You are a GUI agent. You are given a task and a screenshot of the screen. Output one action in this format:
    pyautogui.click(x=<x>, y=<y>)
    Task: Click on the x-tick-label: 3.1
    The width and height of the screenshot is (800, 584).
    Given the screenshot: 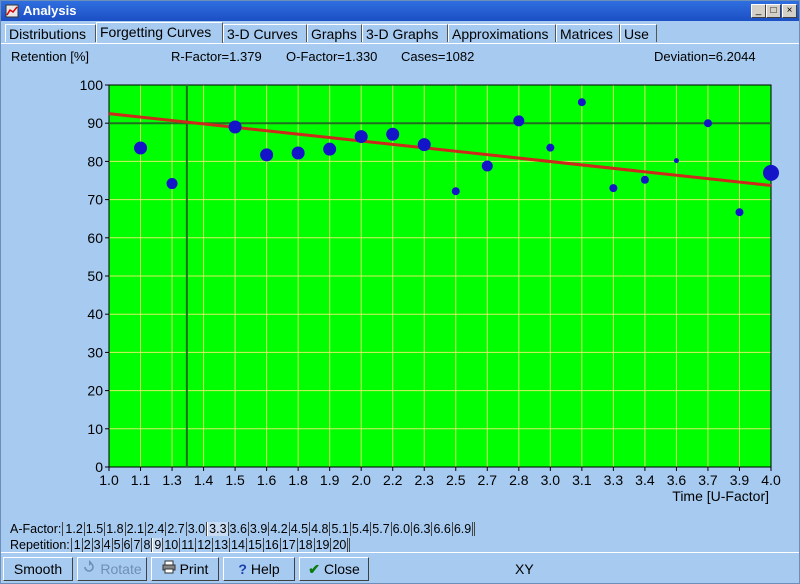 What is the action you would take?
    pyautogui.click(x=582, y=480)
    